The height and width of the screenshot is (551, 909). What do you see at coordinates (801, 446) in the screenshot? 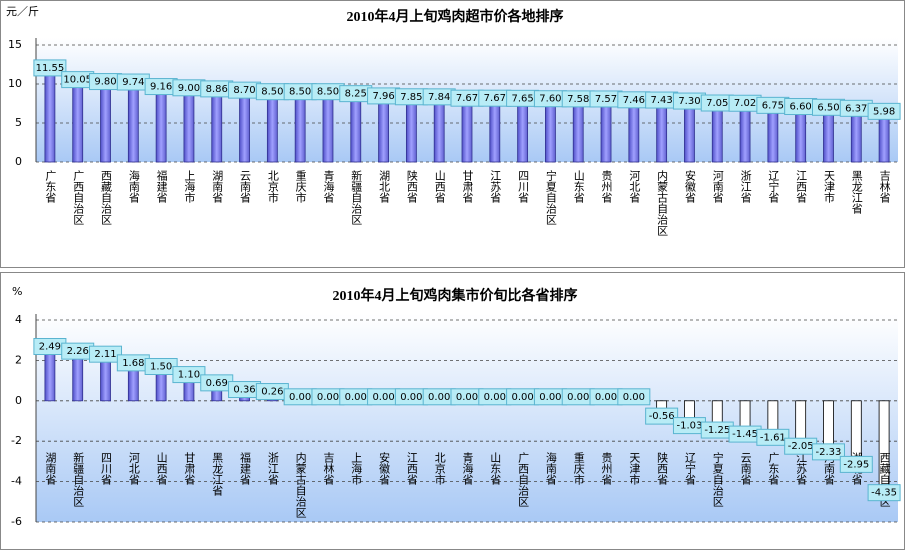
I see `value-label: -2.05` at bounding box center [801, 446].